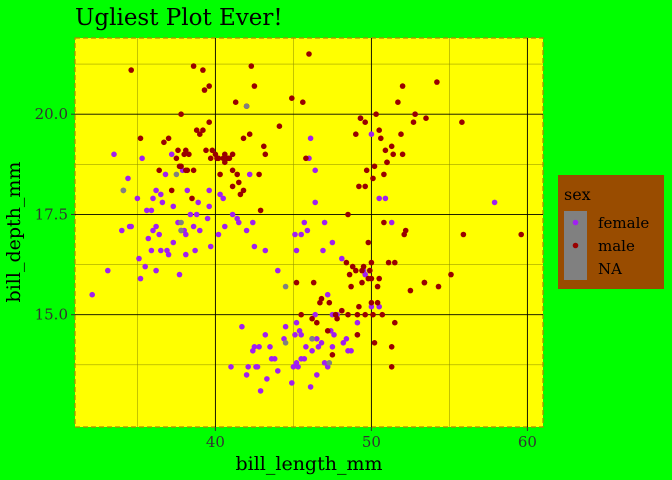 This screenshot has height=480, width=672. Describe the element at coordinates (51, 315) in the screenshot. I see `y-tick-label: 15.0` at that location.